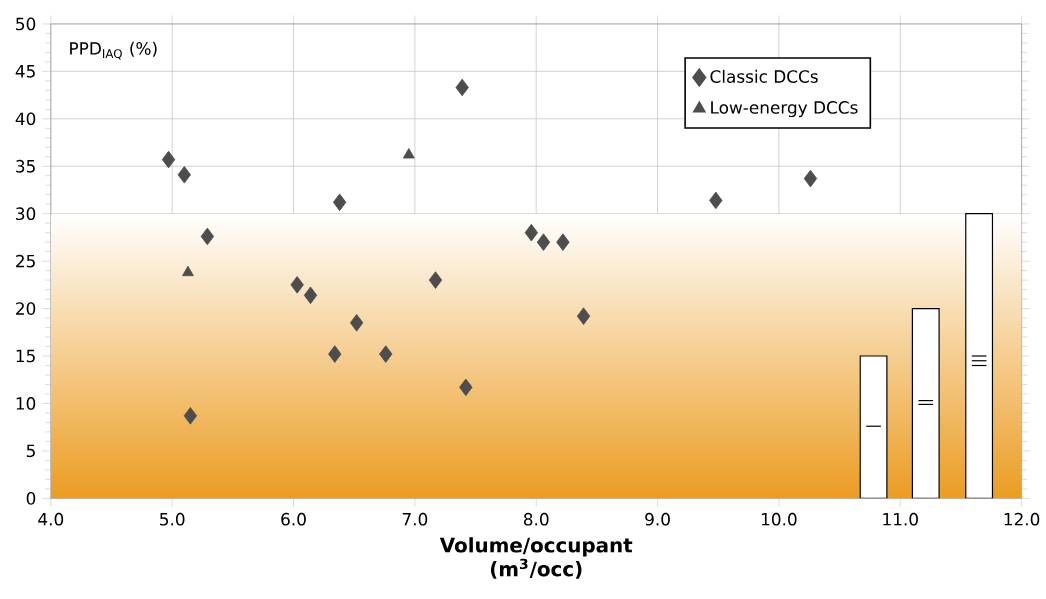 The width and height of the screenshot is (1046, 599). What do you see at coordinates (415, 519) in the screenshot?
I see `x-tick-label: 7.0` at bounding box center [415, 519].